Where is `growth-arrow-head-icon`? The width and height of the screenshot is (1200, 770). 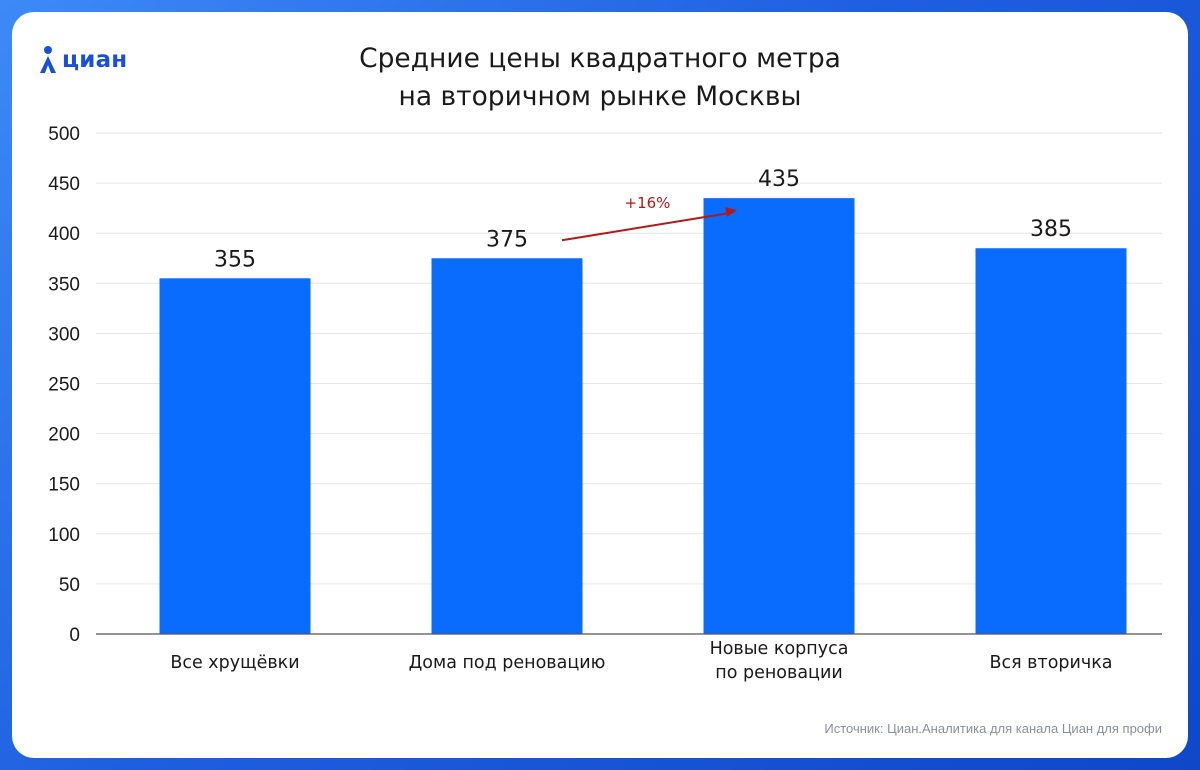
growth-arrow-head-icon is located at coordinates (731, 212).